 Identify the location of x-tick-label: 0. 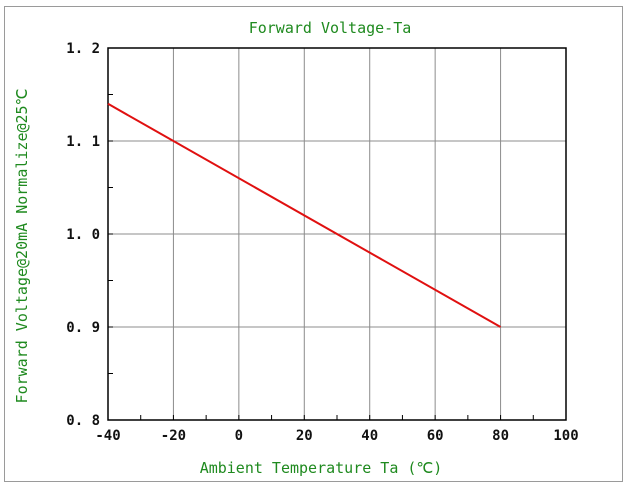
(239, 436).